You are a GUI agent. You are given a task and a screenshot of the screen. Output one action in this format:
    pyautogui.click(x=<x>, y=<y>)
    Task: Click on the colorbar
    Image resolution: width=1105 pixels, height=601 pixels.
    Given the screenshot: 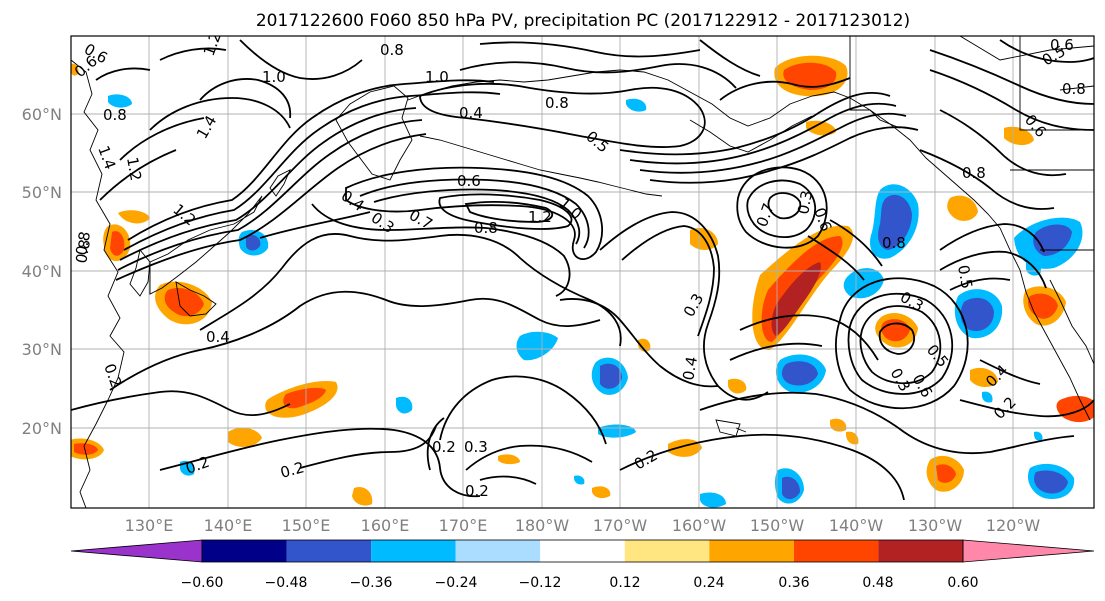 What is the action you would take?
    pyautogui.click(x=582, y=551)
    